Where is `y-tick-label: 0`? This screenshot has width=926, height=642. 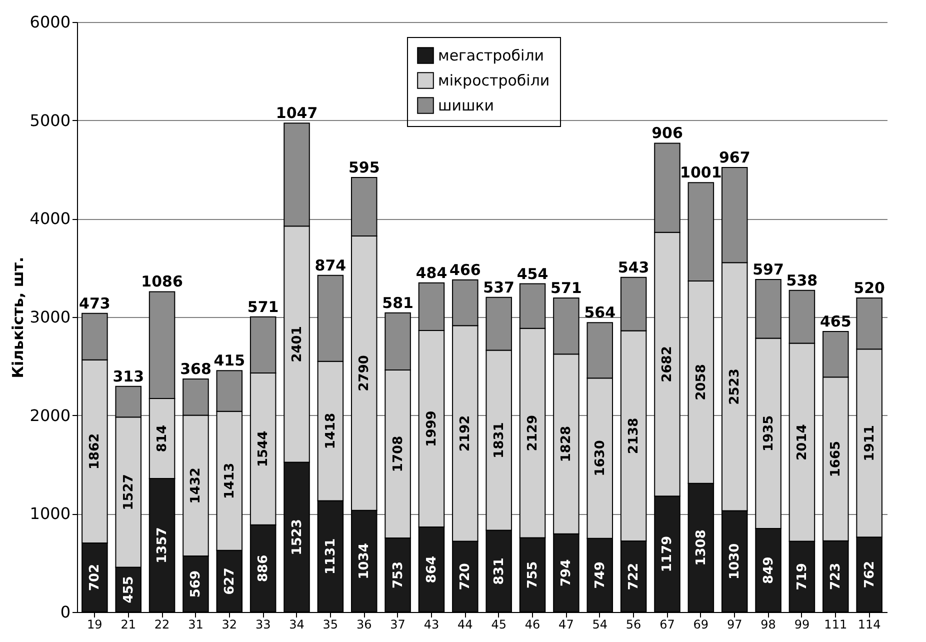
y-tick-label: 0 is located at coordinates (65, 612).